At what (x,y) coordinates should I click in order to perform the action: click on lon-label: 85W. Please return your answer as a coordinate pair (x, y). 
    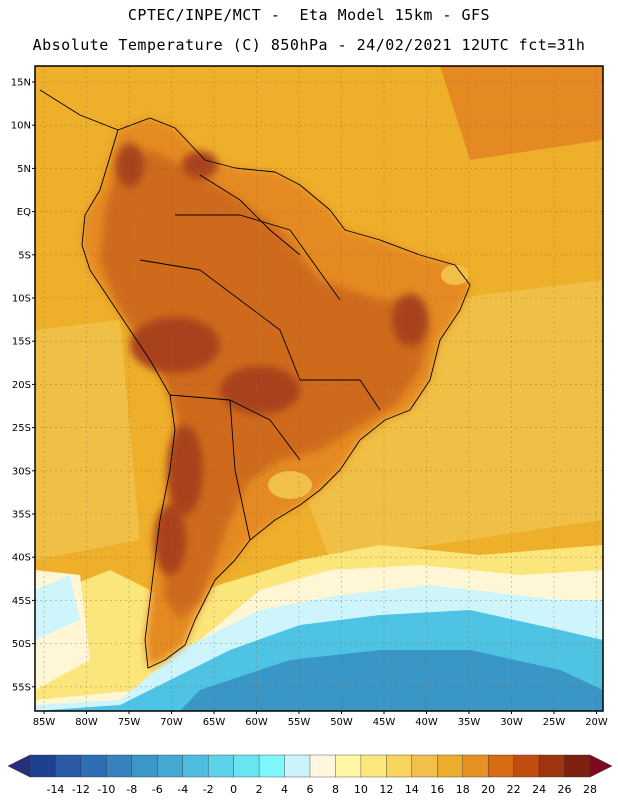
    Looking at the image, I should click on (44, 722).